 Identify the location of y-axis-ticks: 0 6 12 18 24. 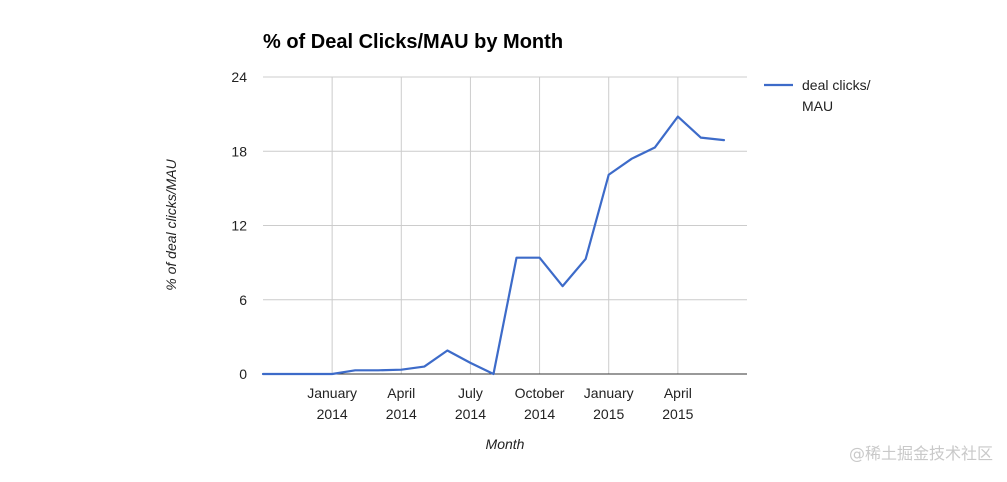
(239, 225).